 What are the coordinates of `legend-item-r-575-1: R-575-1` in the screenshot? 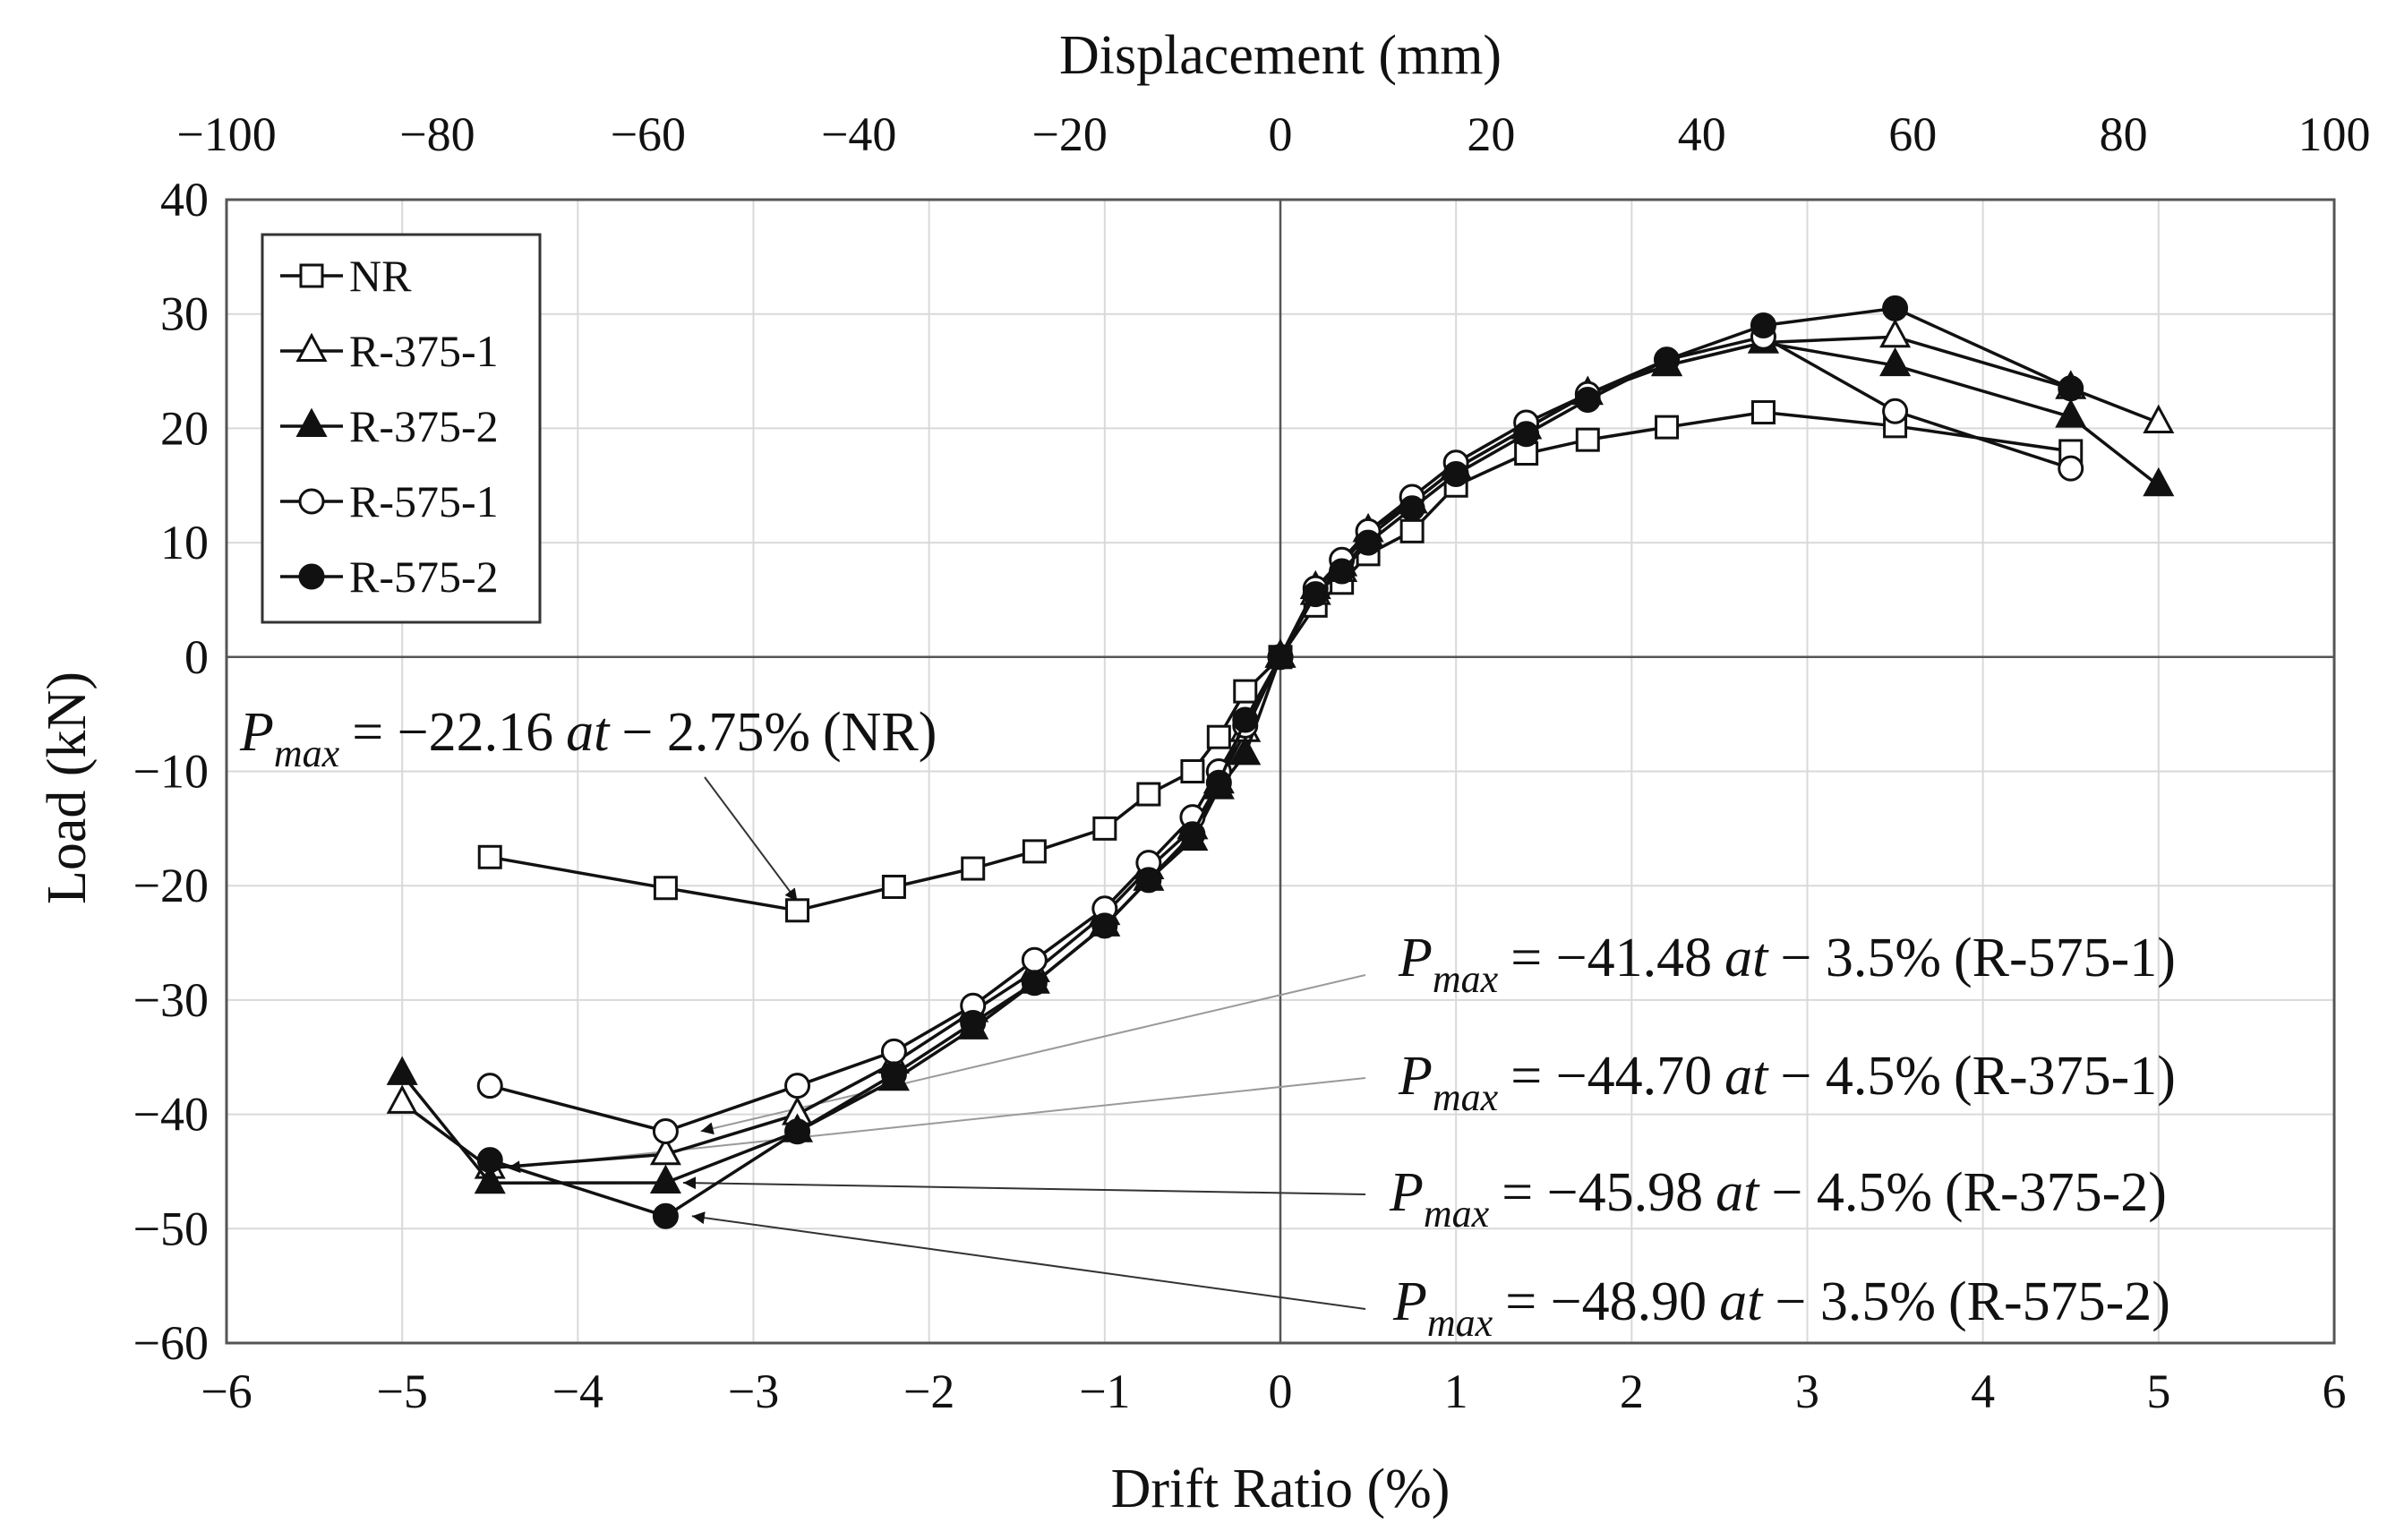 It's located at (389, 501).